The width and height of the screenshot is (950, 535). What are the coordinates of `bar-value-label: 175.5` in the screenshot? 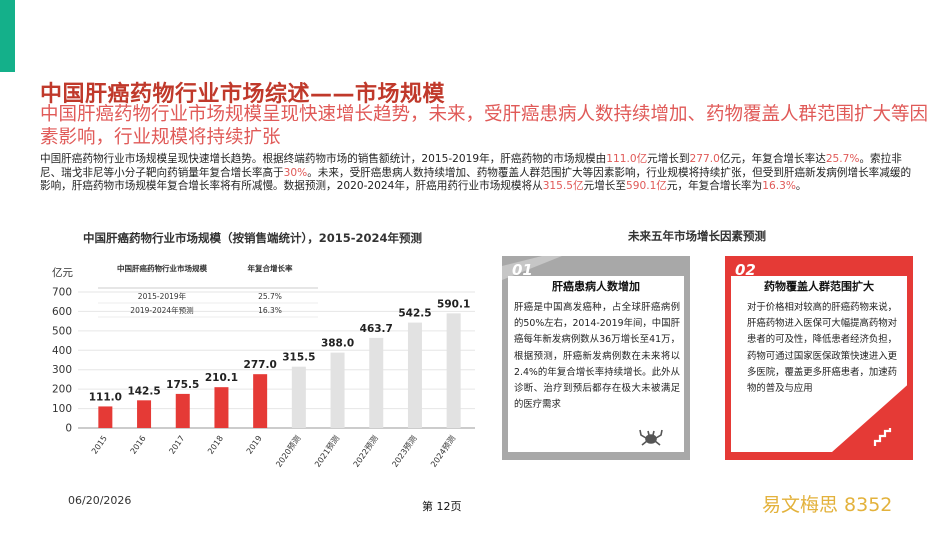 It's located at (182, 385).